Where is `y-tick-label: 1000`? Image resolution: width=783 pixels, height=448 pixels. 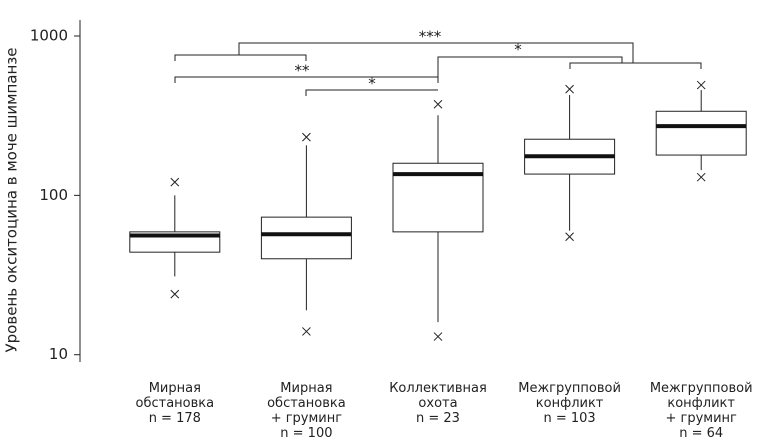
y-tick-label: 1000 is located at coordinates (49, 35).